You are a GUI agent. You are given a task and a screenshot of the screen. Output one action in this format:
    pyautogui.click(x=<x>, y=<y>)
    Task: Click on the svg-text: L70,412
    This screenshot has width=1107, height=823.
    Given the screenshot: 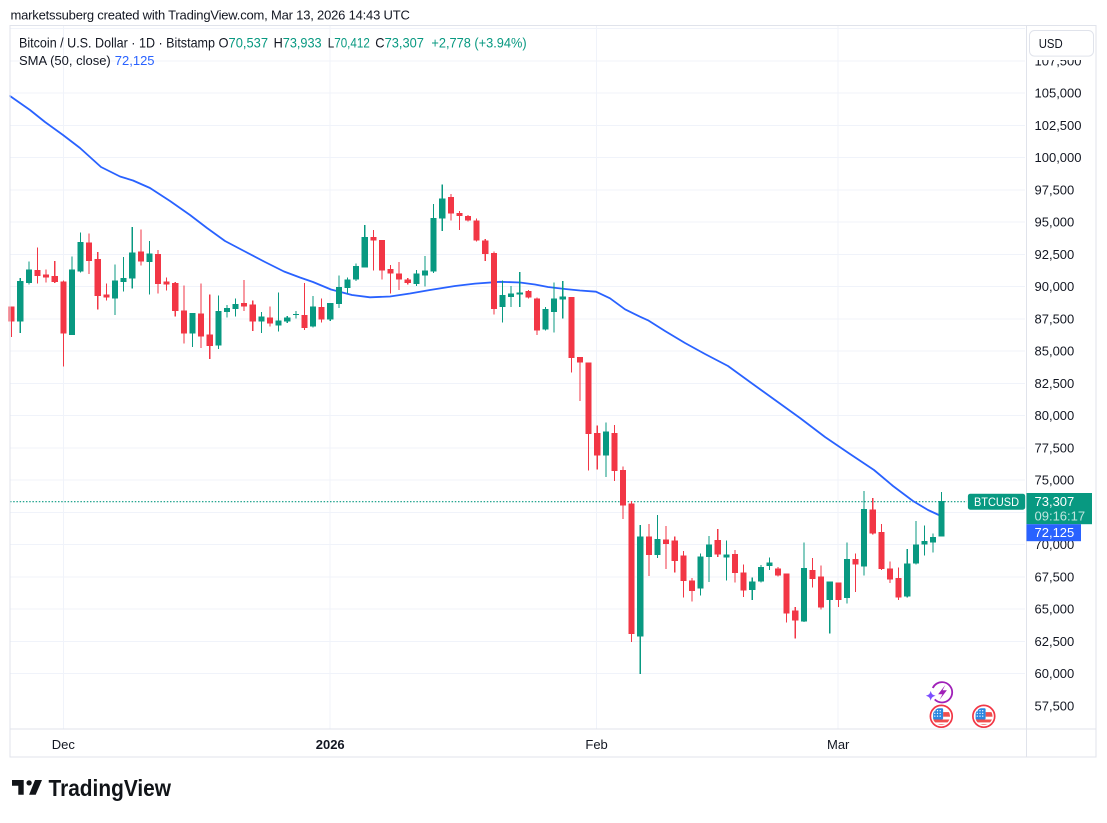 What is the action you would take?
    pyautogui.click(x=349, y=43)
    